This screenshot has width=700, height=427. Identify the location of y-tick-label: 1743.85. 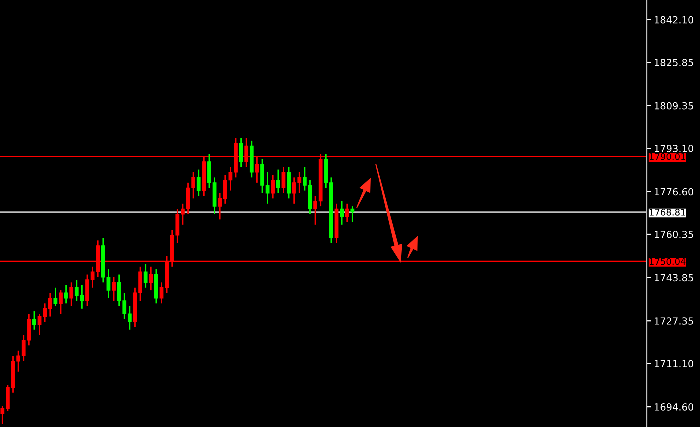
(674, 278).